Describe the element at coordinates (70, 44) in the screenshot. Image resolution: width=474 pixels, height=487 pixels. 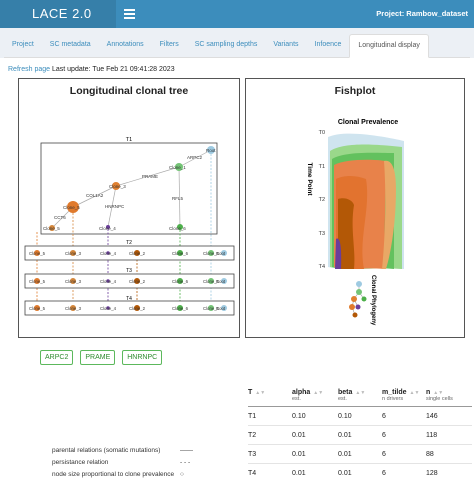
I see `tab-sc-metadata: SC metadata` at that location.